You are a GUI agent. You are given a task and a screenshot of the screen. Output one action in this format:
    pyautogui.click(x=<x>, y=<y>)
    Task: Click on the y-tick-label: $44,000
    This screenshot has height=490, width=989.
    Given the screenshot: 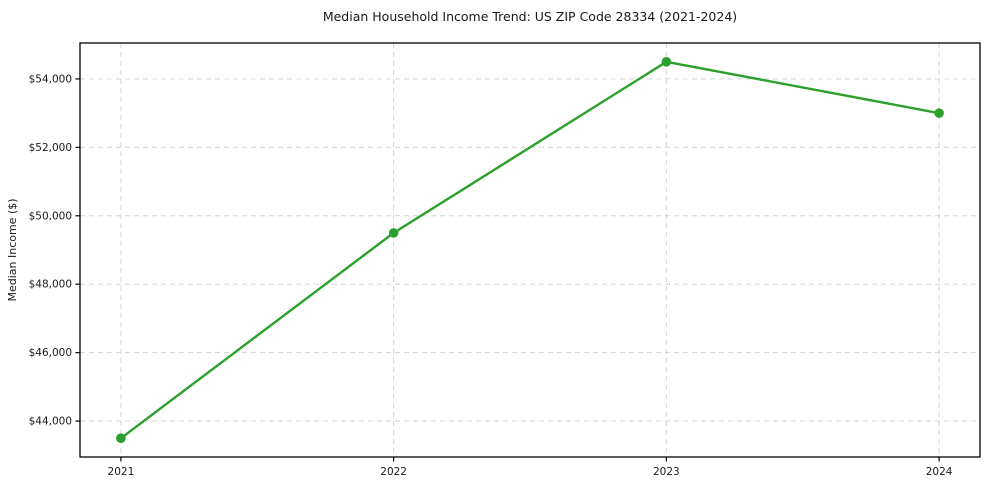 What is the action you would take?
    pyautogui.click(x=50, y=422)
    